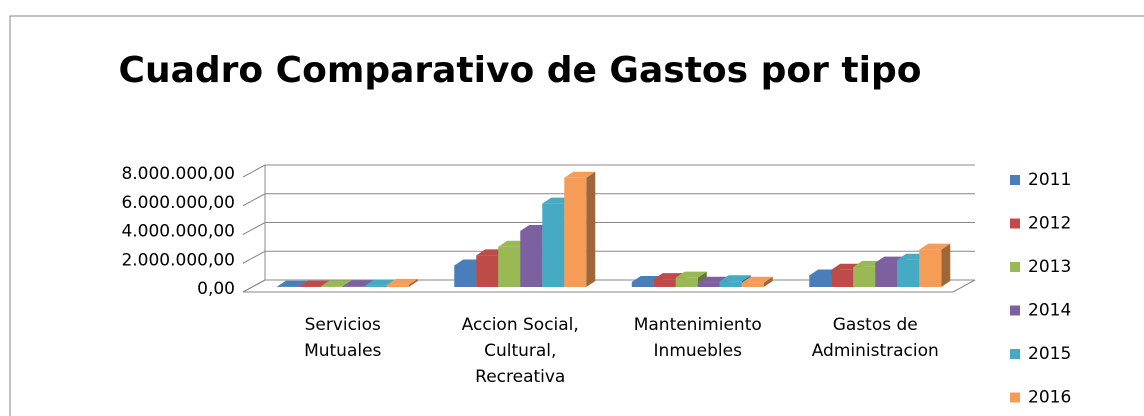 The image size is (1144, 416). I want to click on legend-label: 2012, so click(1049, 224).